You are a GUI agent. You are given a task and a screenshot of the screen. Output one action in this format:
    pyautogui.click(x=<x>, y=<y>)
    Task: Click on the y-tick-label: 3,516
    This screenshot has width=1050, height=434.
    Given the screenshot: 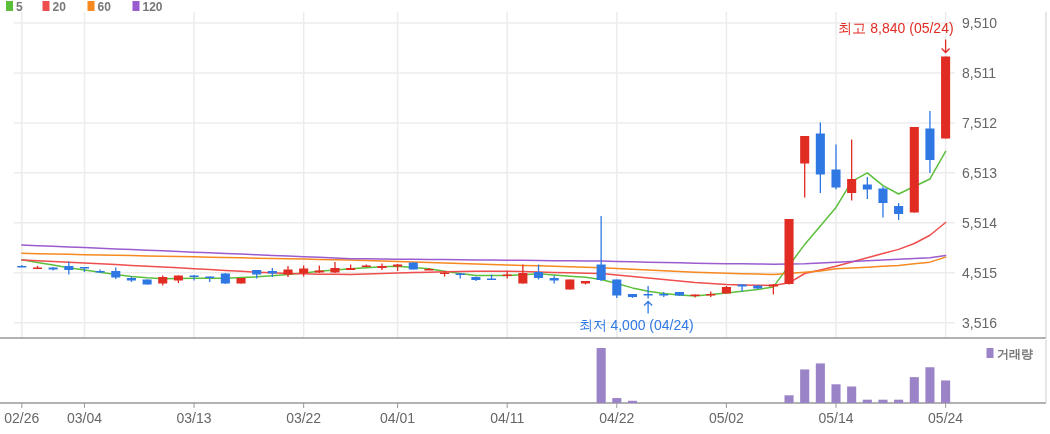 What is the action you would take?
    pyautogui.click(x=980, y=322)
    